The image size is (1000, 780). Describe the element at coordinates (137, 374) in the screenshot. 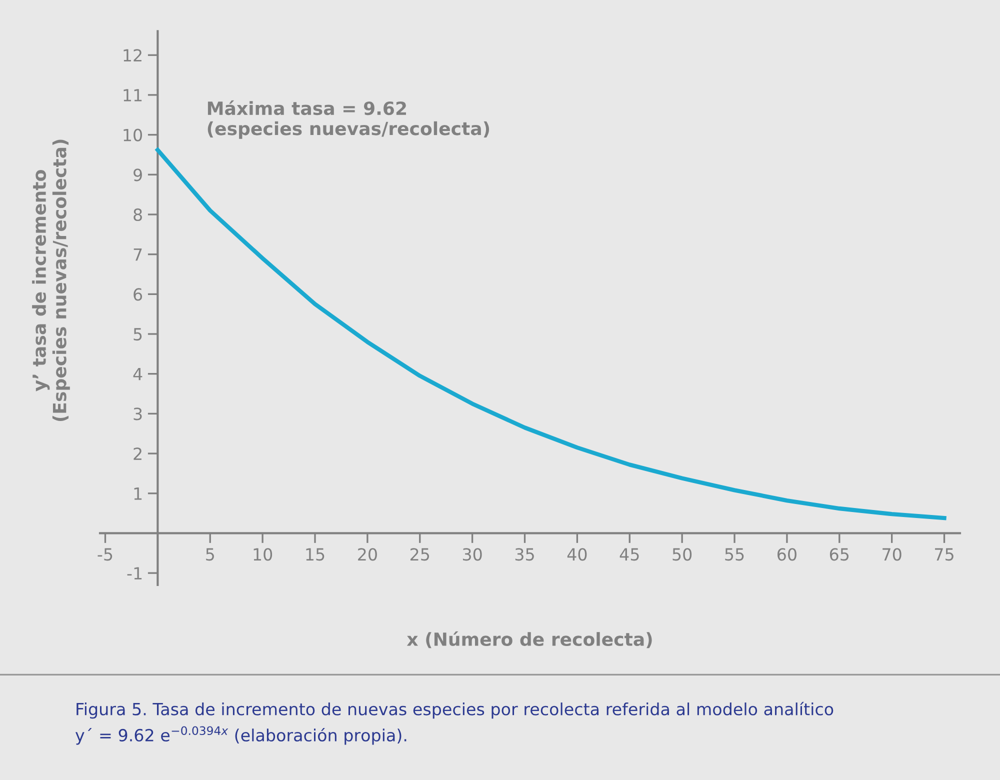

I see `y-tick-label: 4` at that location.